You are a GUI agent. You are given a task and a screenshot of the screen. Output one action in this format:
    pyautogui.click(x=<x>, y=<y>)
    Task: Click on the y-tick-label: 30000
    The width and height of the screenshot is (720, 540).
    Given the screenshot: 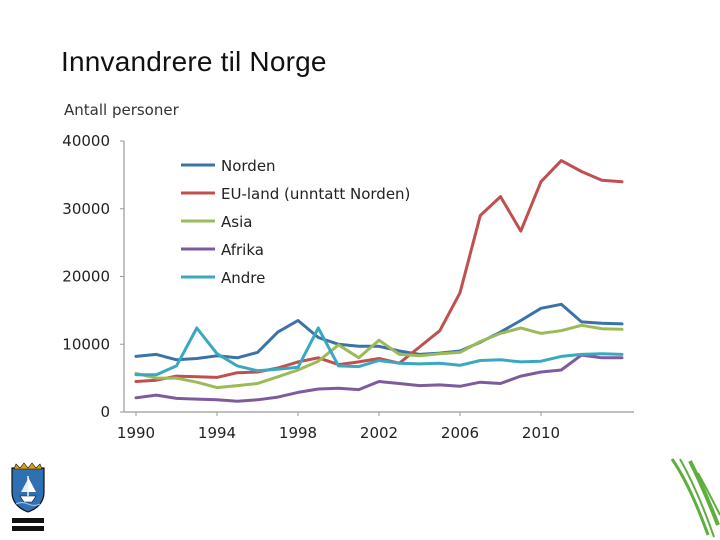 What is the action you would take?
    pyautogui.click(x=86, y=209)
    